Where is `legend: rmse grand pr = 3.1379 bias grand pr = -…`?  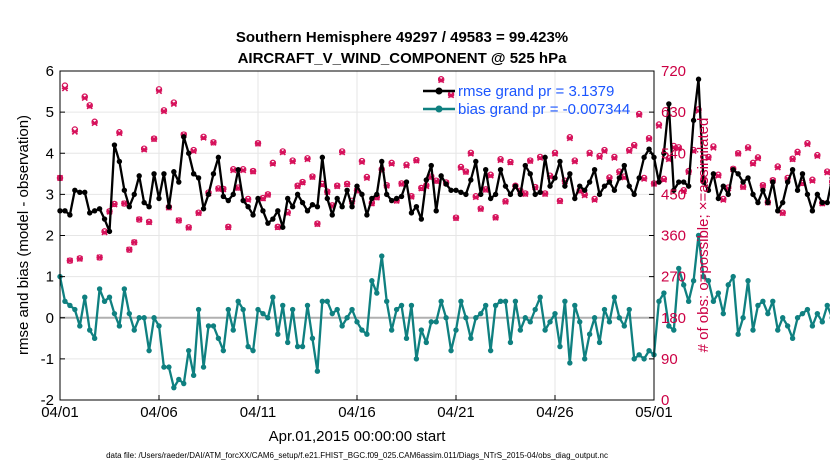 legend: rmse grand pr = 3.1379 bias grand pr = -… is located at coordinates (536, 101).